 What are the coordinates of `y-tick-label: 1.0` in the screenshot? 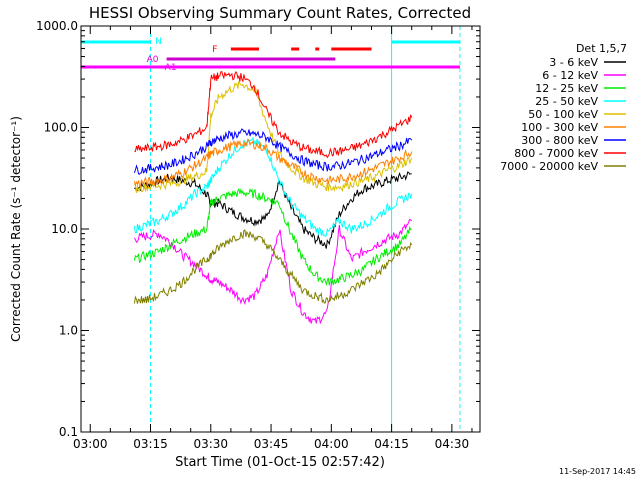 It's located at (68, 331).